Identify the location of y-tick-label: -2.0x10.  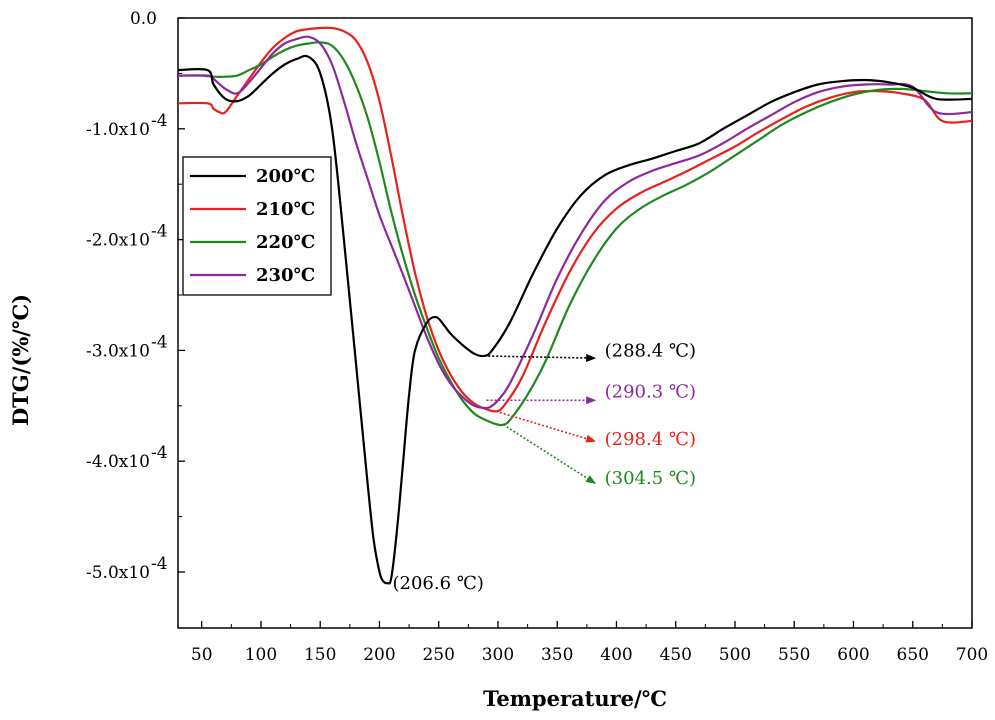
(118, 241).